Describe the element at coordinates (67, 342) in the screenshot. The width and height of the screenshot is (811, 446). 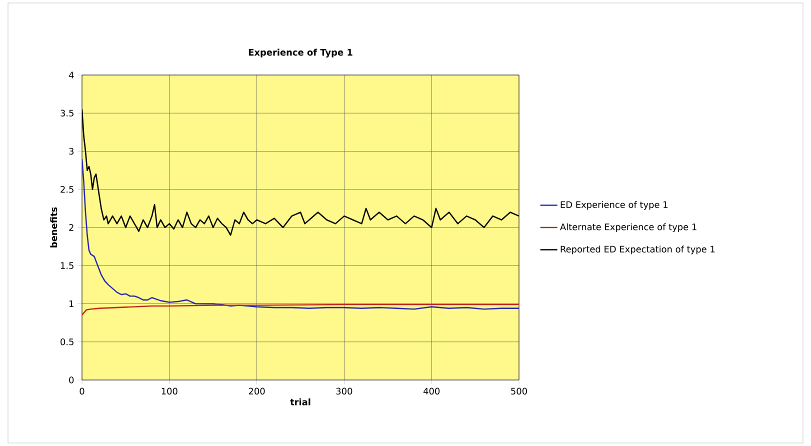
I see `y-tick-label: 0.5` at that location.